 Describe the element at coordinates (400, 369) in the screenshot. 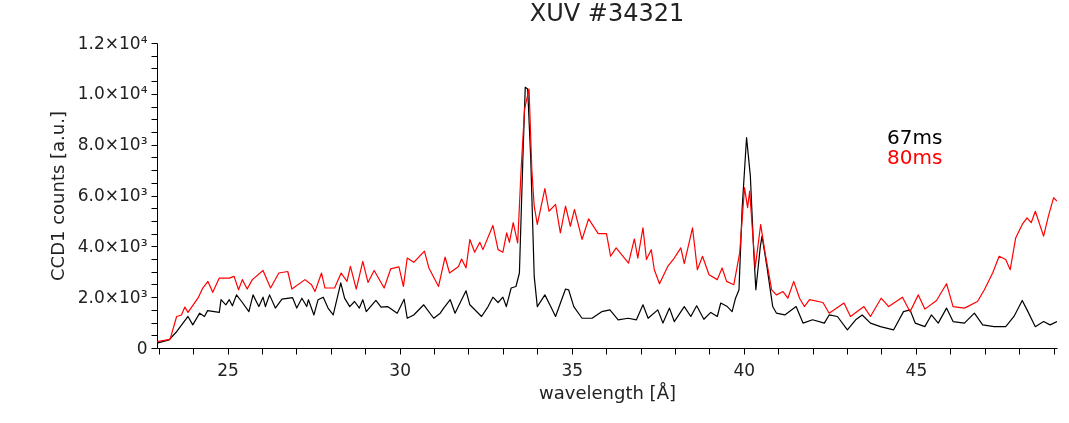

I see `x-tick-label: 30` at that location.